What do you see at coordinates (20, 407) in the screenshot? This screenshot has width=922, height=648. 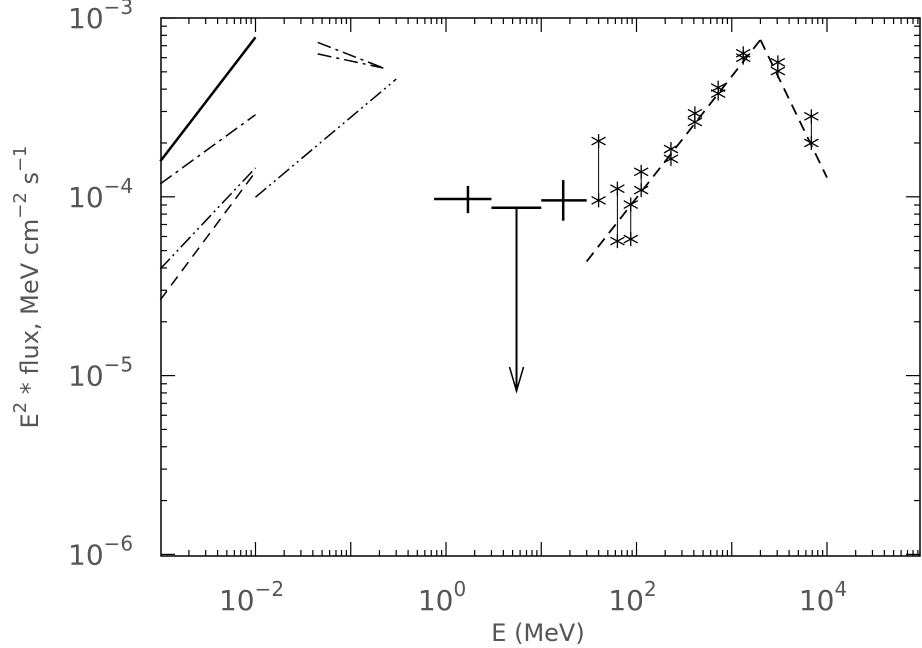 I see `y-label-sup1: 2` at bounding box center [20, 407].